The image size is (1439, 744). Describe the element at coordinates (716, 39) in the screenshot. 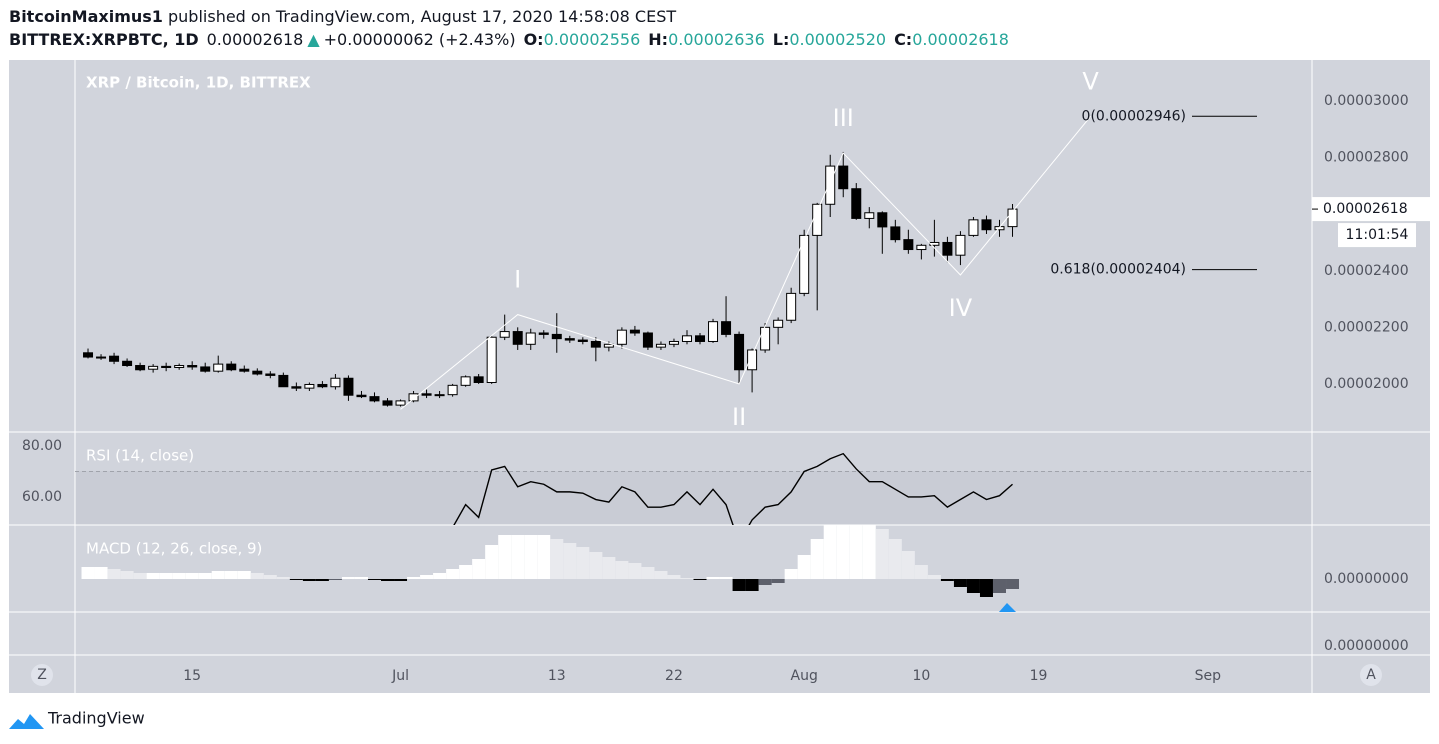

I see `ohlc-value: 0.00002636` at that location.